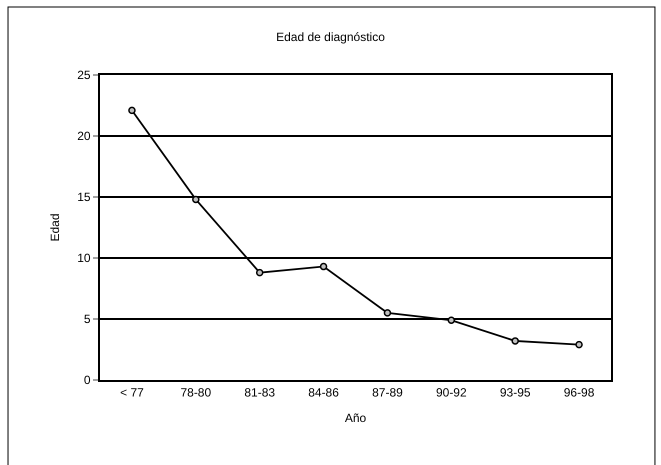 The height and width of the screenshot is (465, 661). Describe the element at coordinates (196, 392) in the screenshot. I see `x-tick-label: 78-80` at that location.